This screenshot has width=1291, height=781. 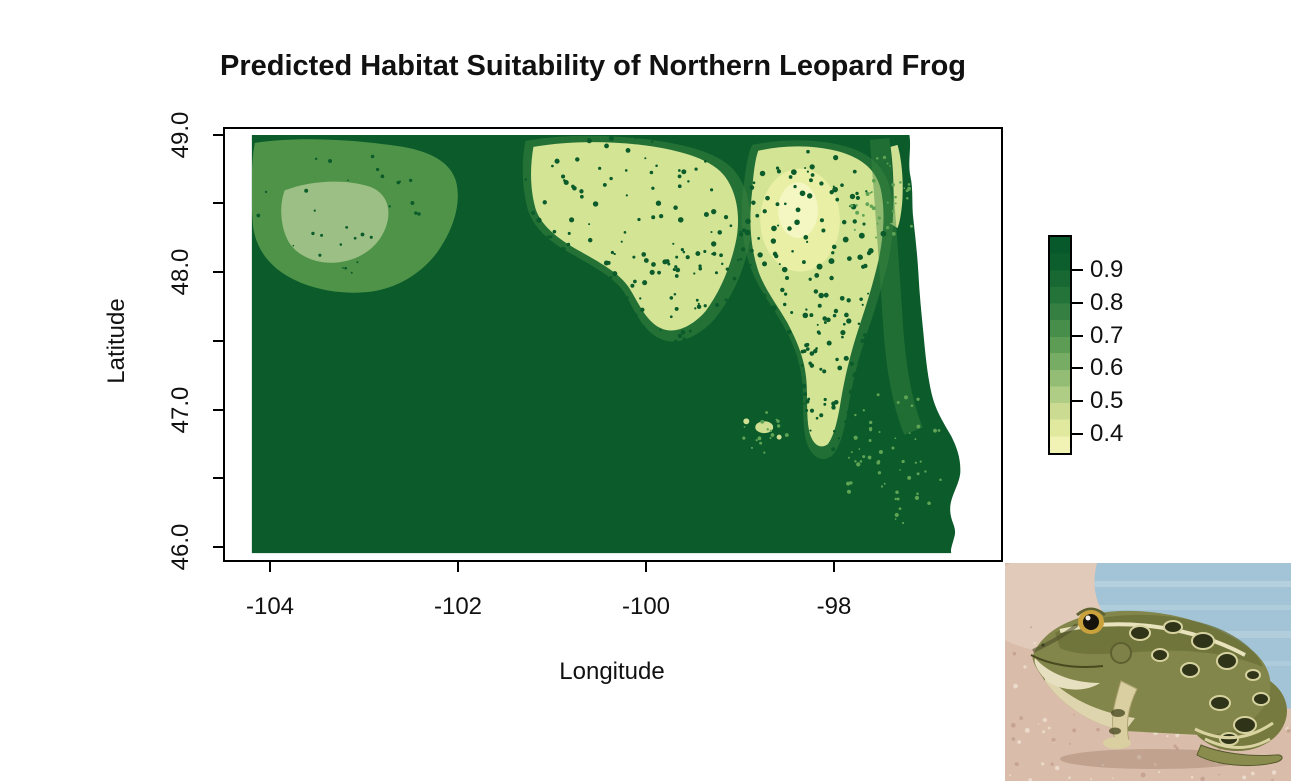 What do you see at coordinates (180, 272) in the screenshot?
I see `y-tick-label: 48.0` at bounding box center [180, 272].